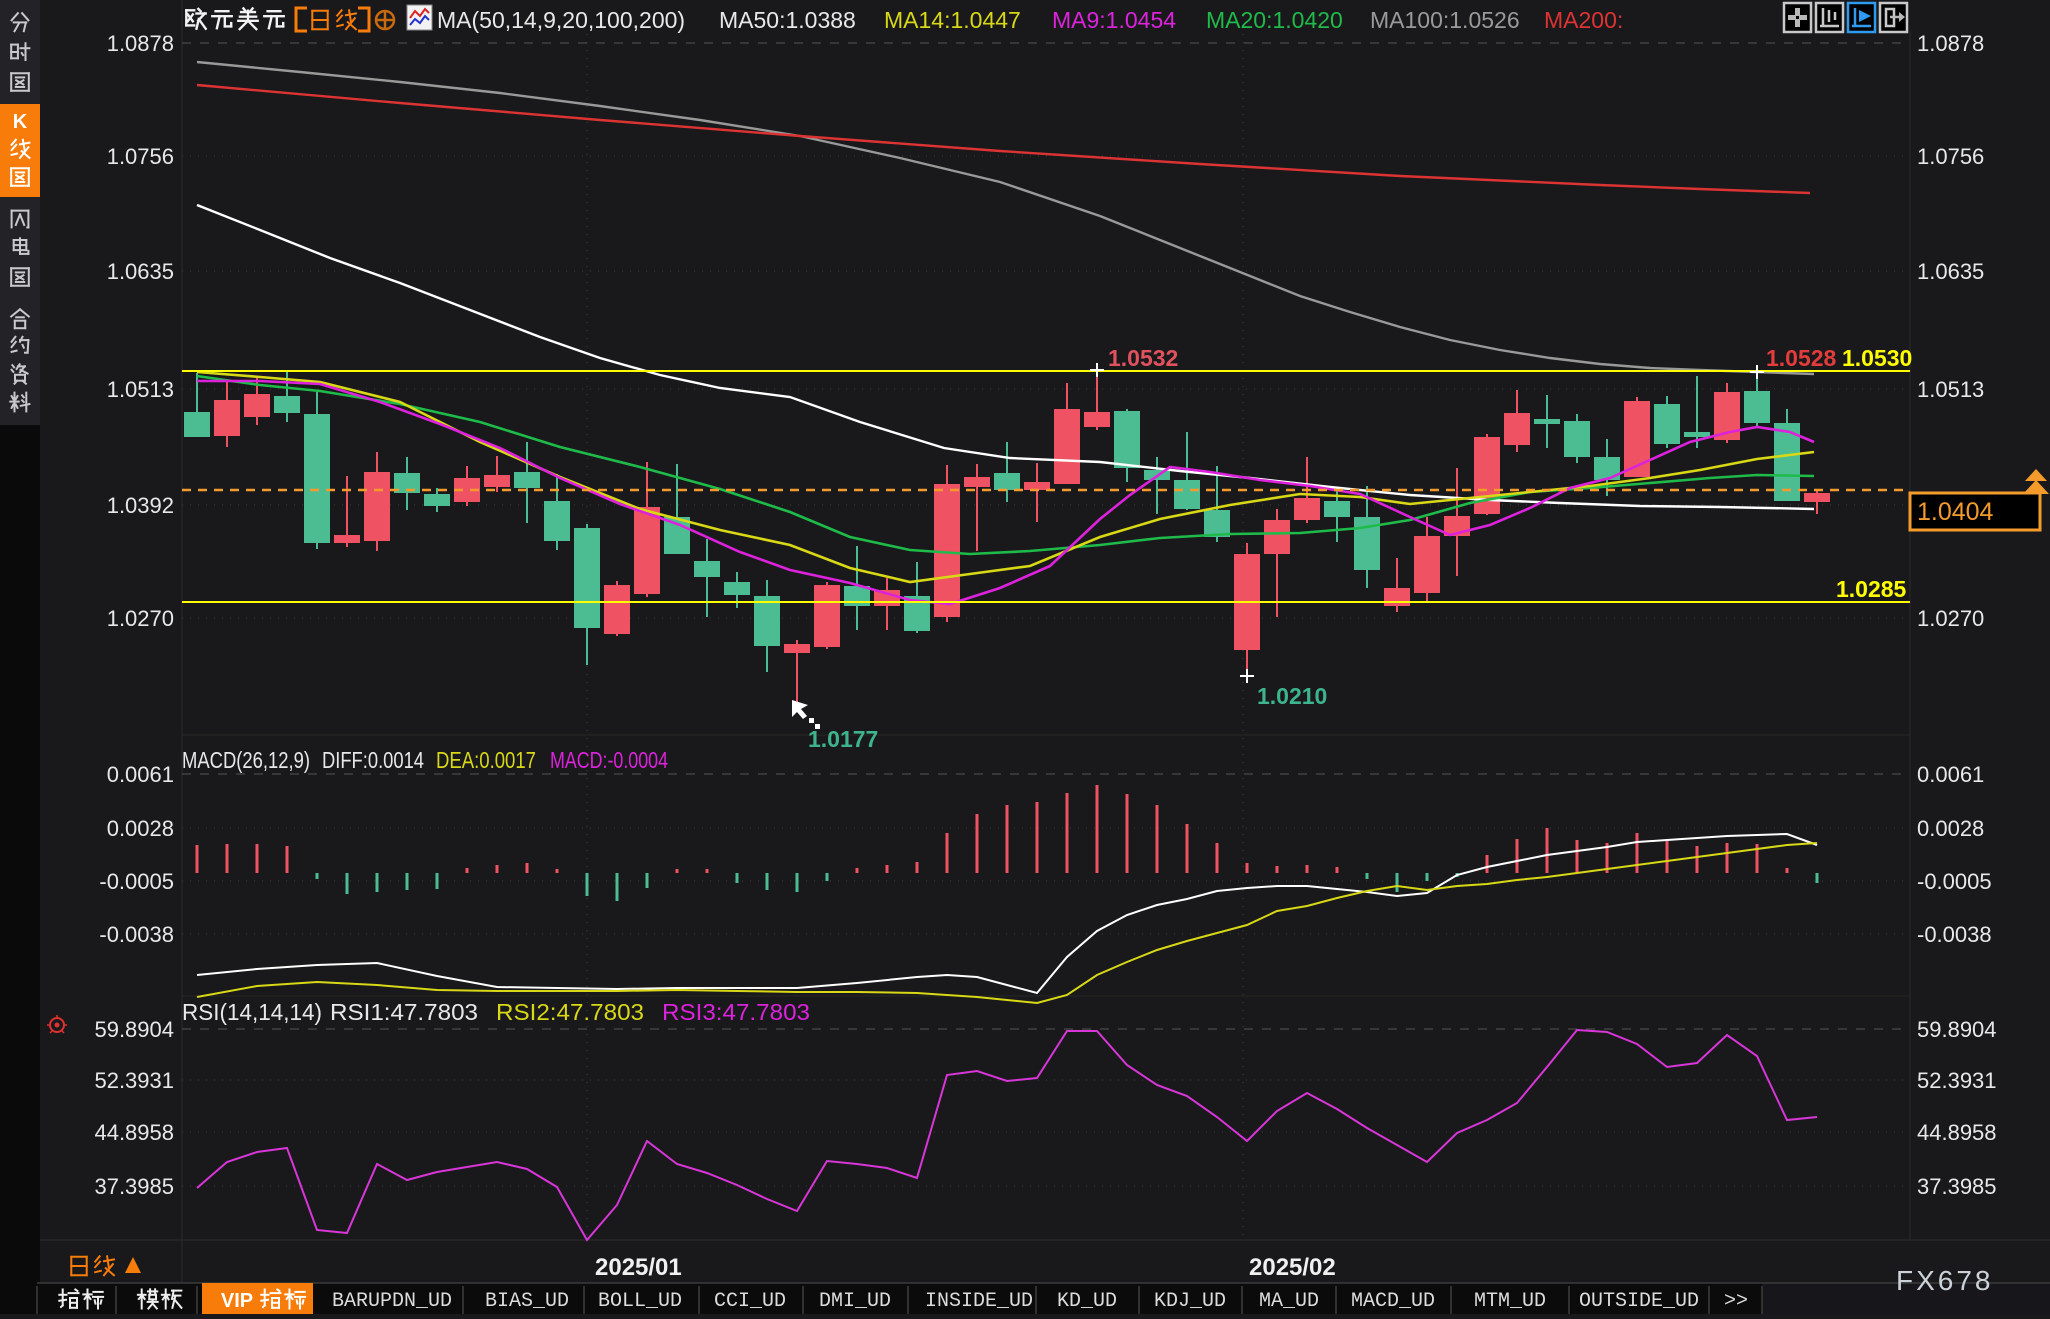 The image size is (2050, 1319). What do you see at coordinates (1583, 20) in the screenshot?
I see `svg-text: MA200:` at bounding box center [1583, 20].